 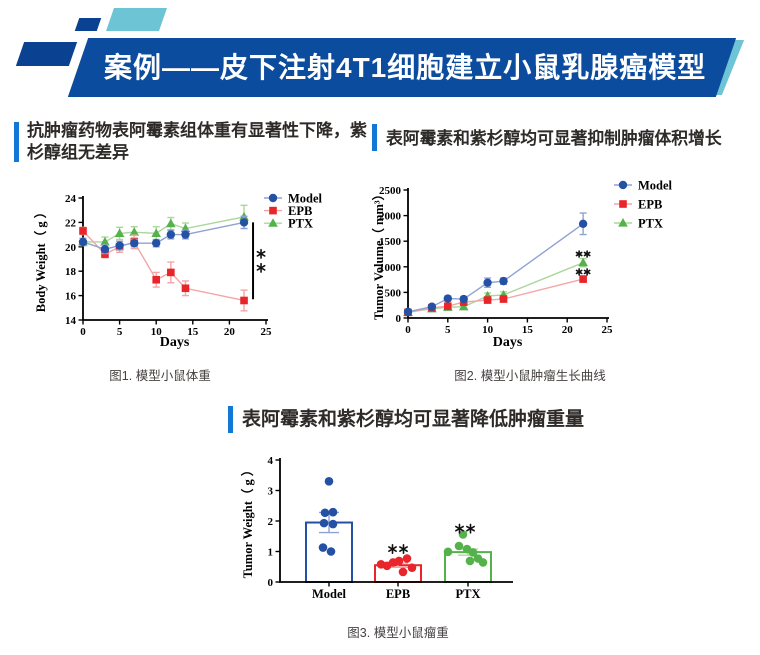 I want to click on svg-text: Tumor Volume（ mm³）, so click(x=378, y=254).